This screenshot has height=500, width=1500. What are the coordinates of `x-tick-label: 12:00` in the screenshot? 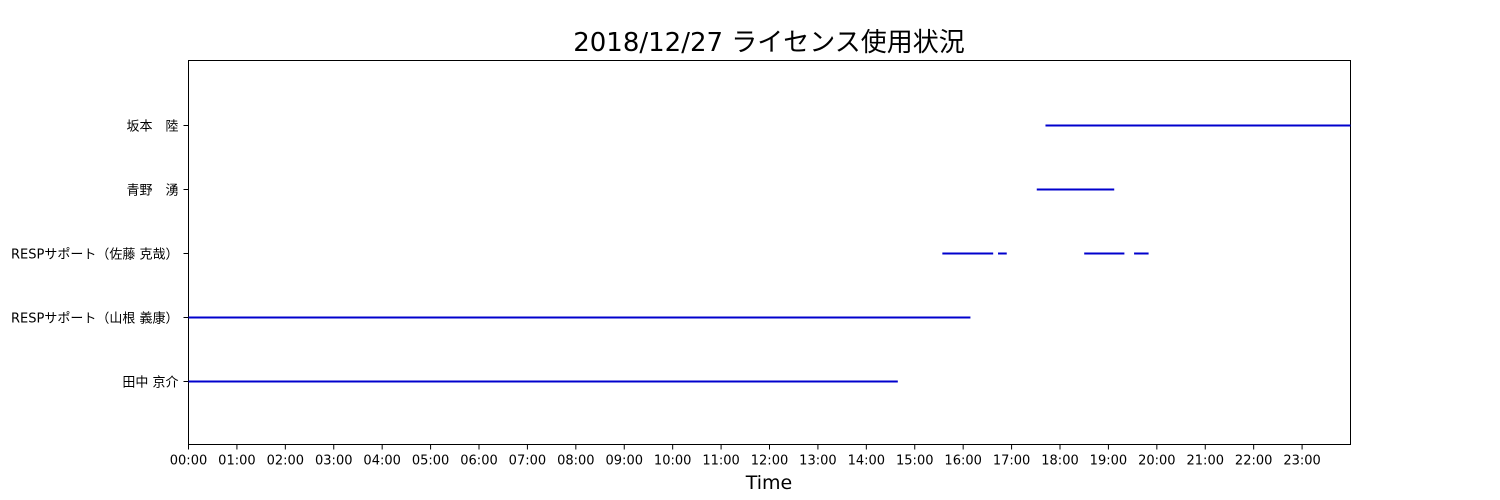 It's located at (769, 461).